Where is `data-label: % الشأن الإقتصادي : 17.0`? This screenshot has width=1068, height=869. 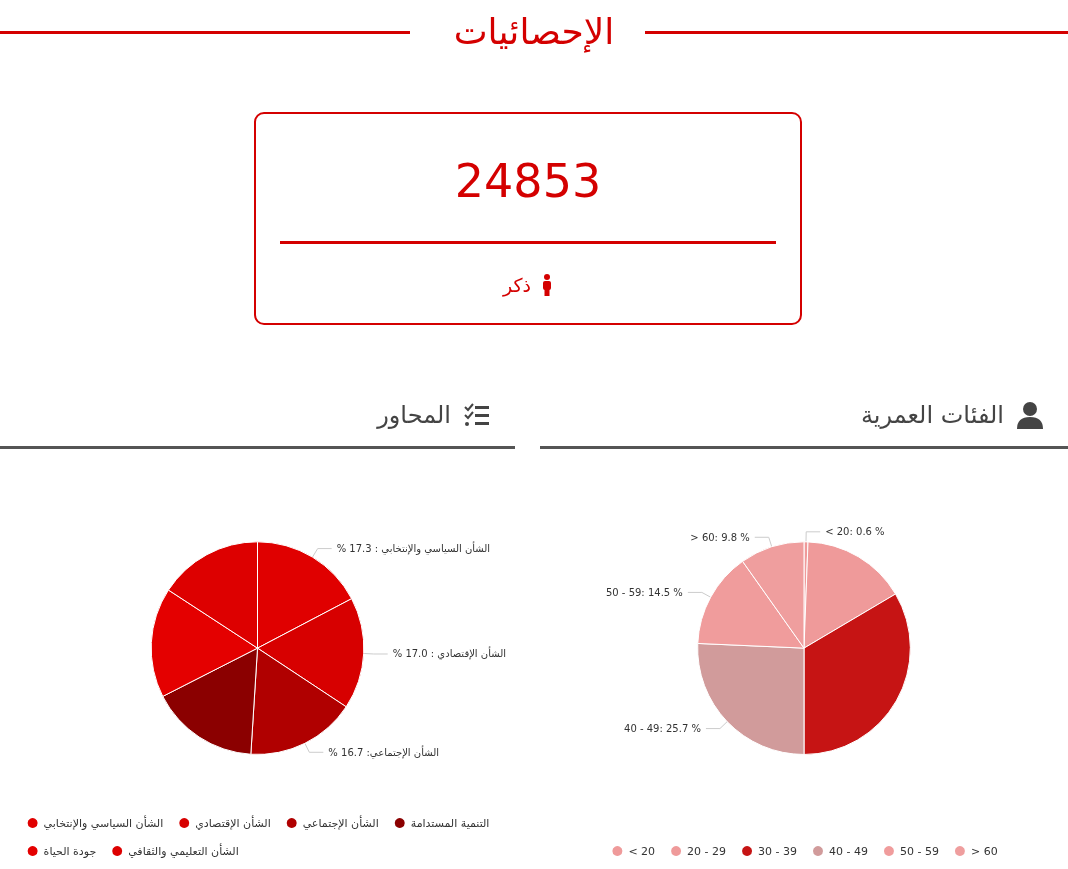
data-label: % الشأن الإقتصادي : 17.0 is located at coordinates (449, 653).